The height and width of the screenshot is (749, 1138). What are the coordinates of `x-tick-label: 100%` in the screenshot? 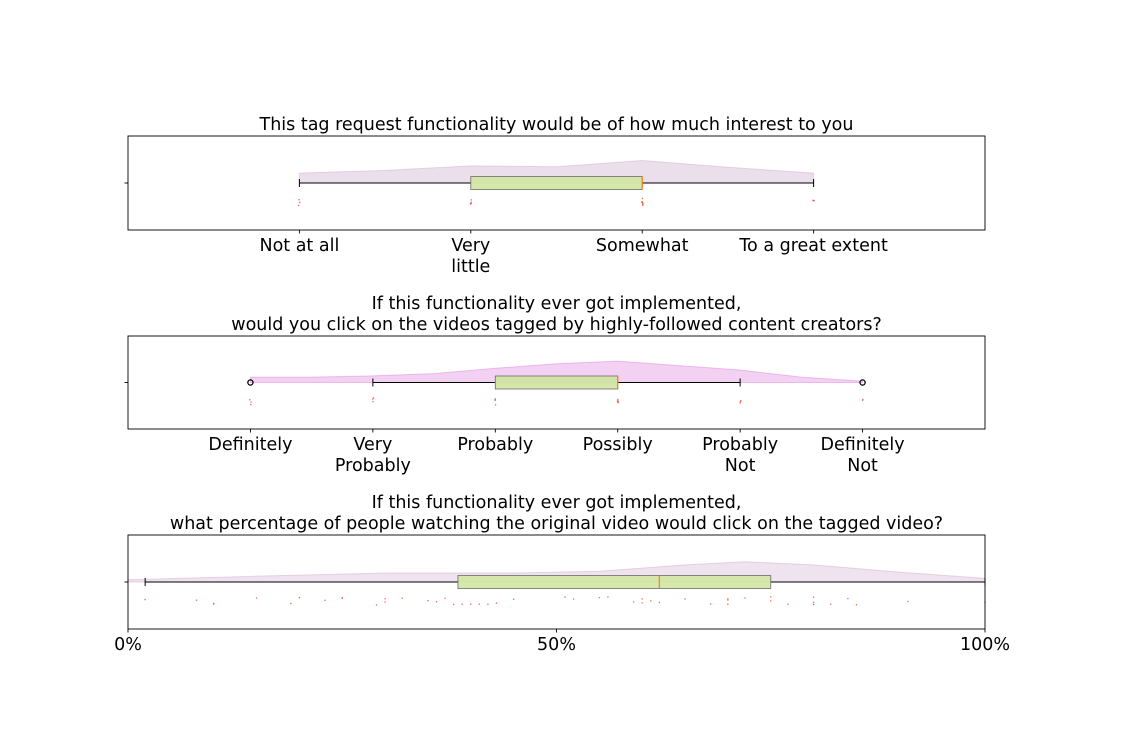 It's located at (985, 645).